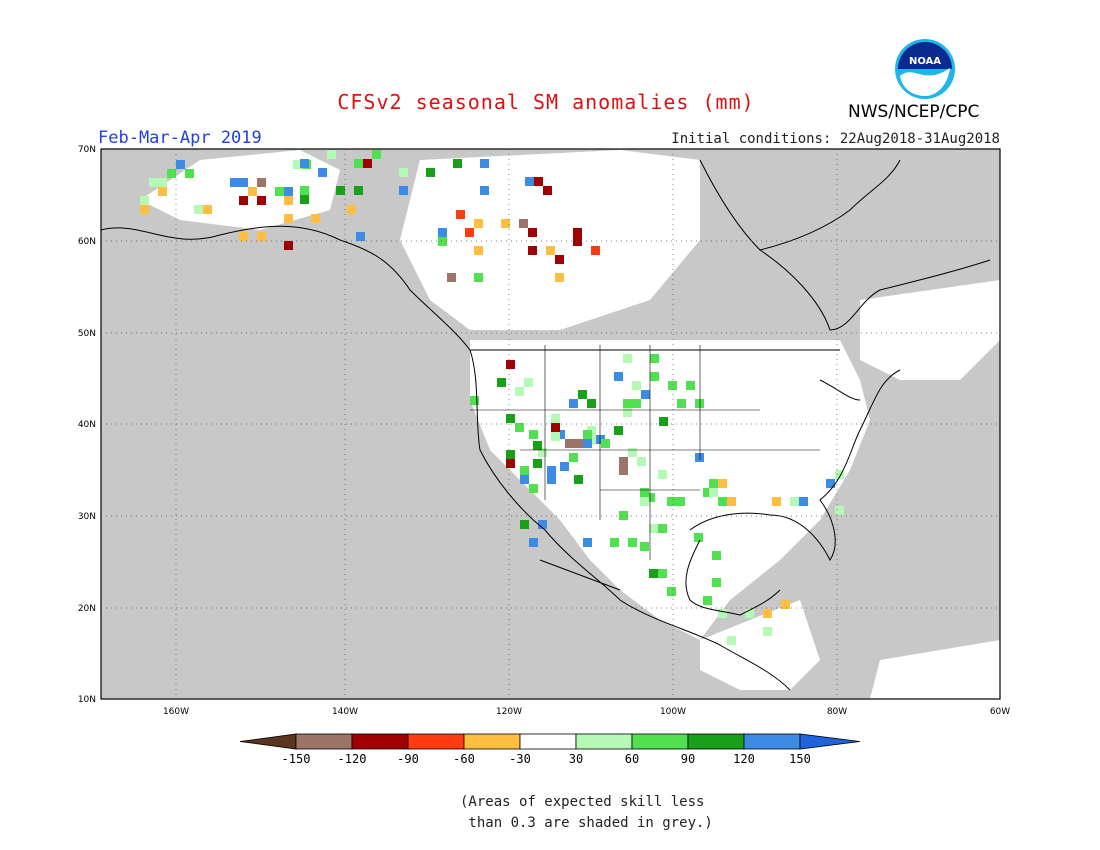  What do you see at coordinates (87, 700) in the screenshot?
I see `latitude-label: 10N` at bounding box center [87, 700].